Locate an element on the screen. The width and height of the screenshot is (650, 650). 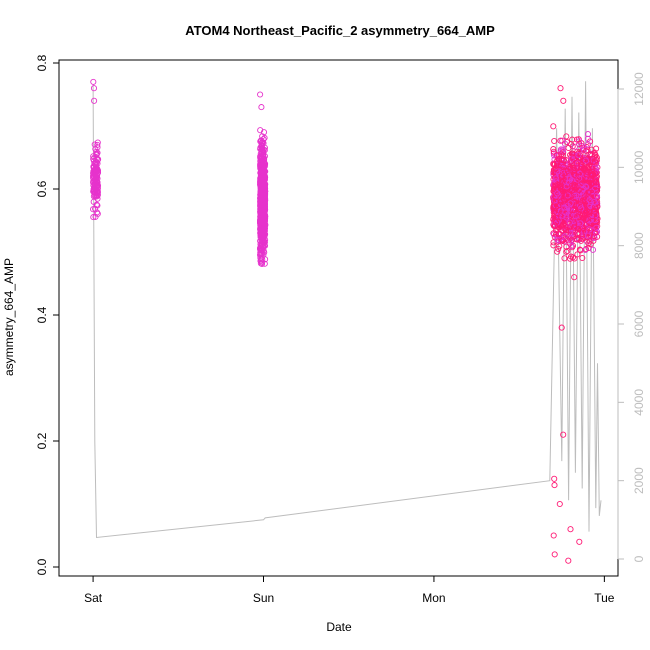
y-tick-label: 0.2 is located at coordinates (42, 440).